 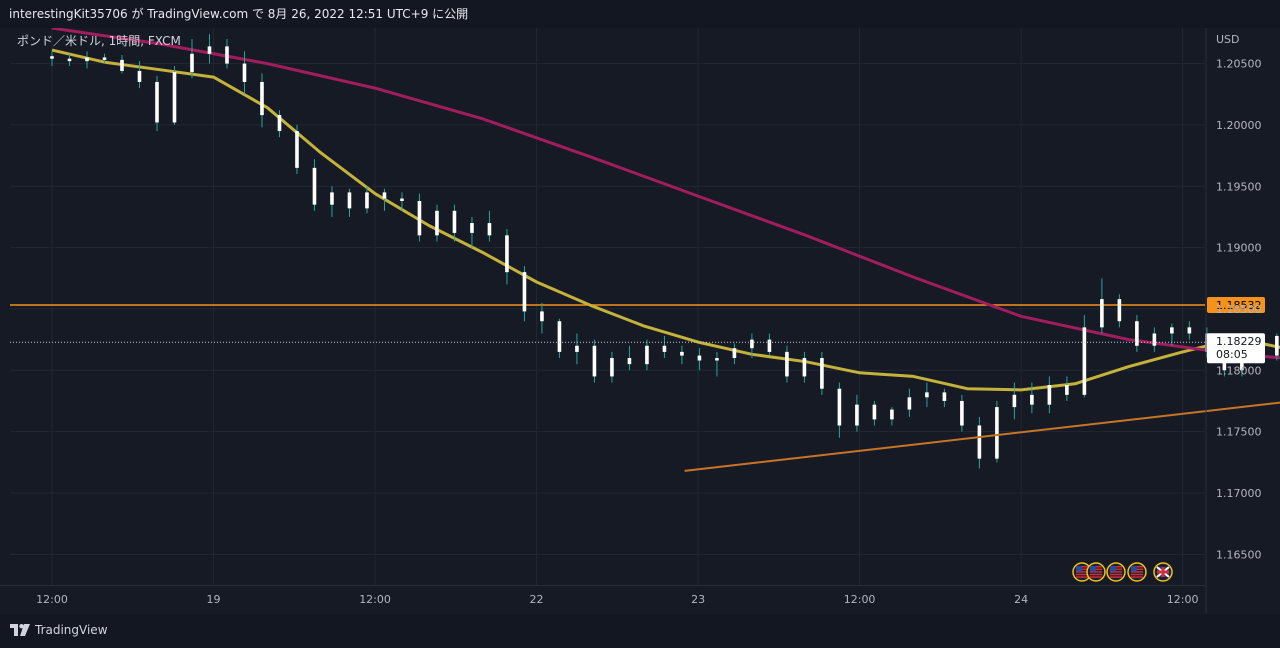 What do you see at coordinates (1239, 493) in the screenshot?
I see `price-tick-label: 1.17000` at bounding box center [1239, 493].